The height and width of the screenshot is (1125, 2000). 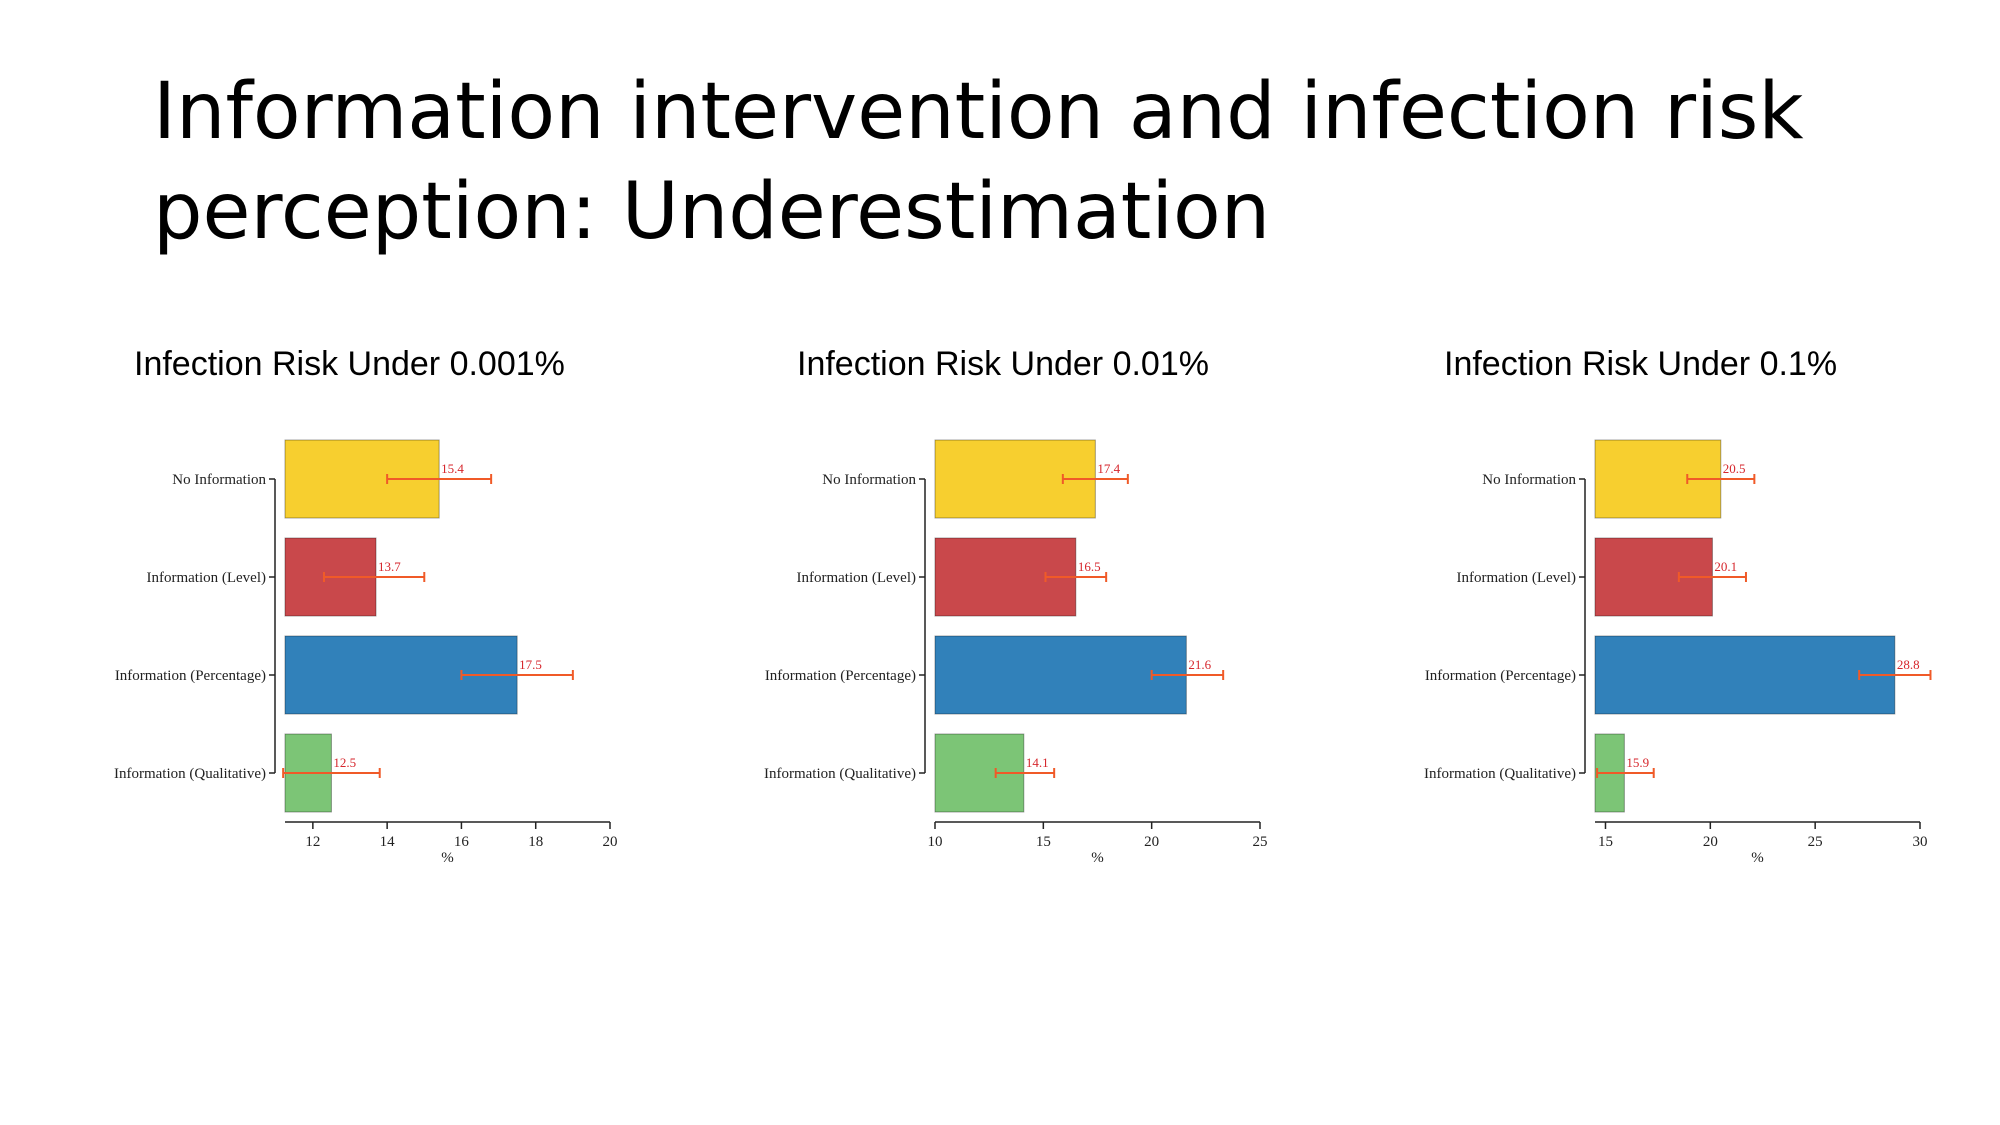 What do you see at coordinates (530, 664) in the screenshot?
I see `value-label-information-percentage: 17.5` at bounding box center [530, 664].